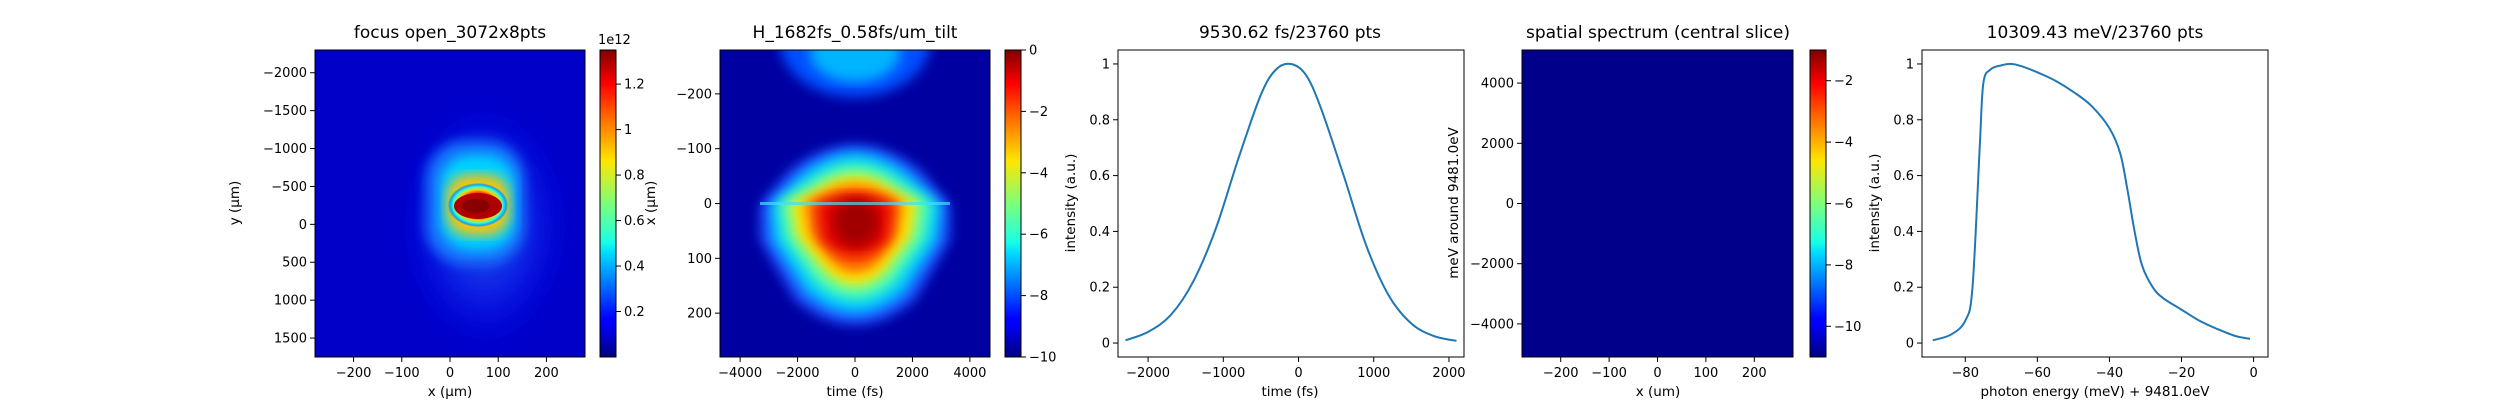 This screenshot has width=2500, height=400. Describe the element at coordinates (1843, 143) in the screenshot. I see `panel4-colorbar-tick-label: −4` at that location.